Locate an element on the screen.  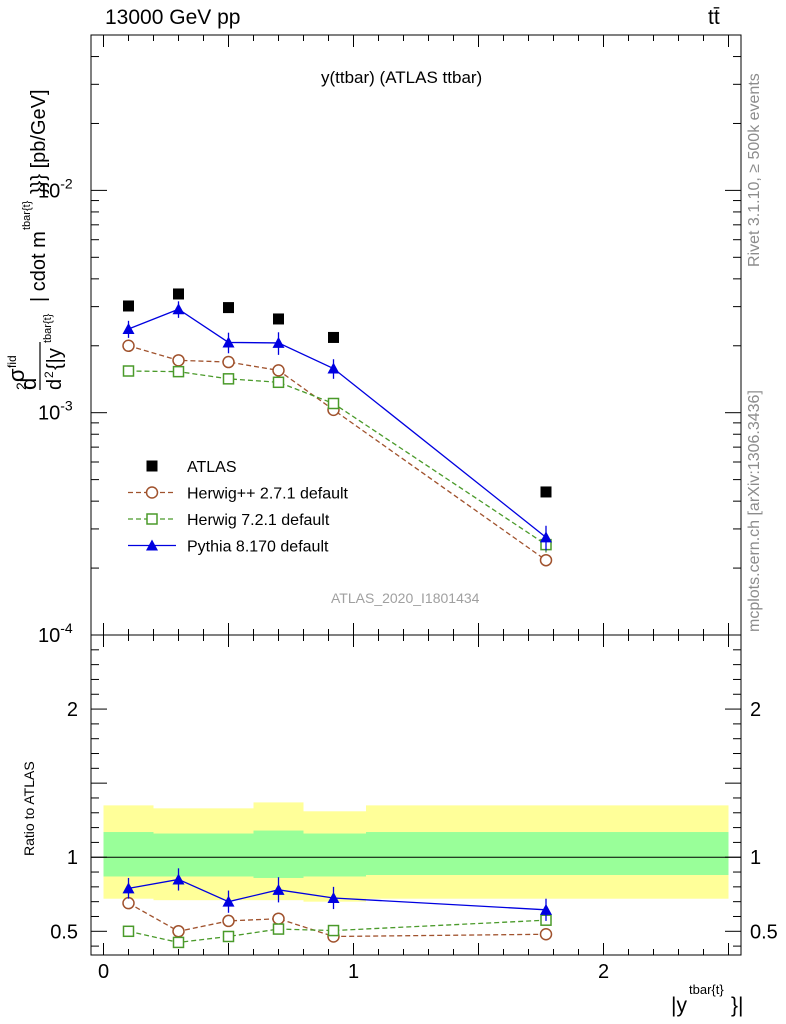
legend-item-herwig-7-2-1-default: Herwig 7.2.1 default is located at coordinates (229, 520).